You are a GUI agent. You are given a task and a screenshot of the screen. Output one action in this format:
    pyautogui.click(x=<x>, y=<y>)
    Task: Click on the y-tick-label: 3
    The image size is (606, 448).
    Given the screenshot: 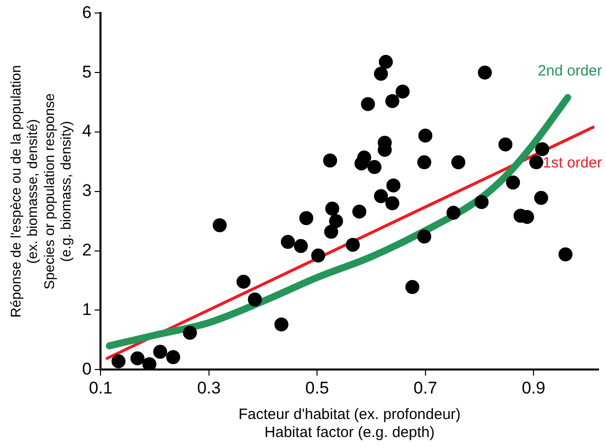 What is the action you would take?
    pyautogui.click(x=87, y=190)
    